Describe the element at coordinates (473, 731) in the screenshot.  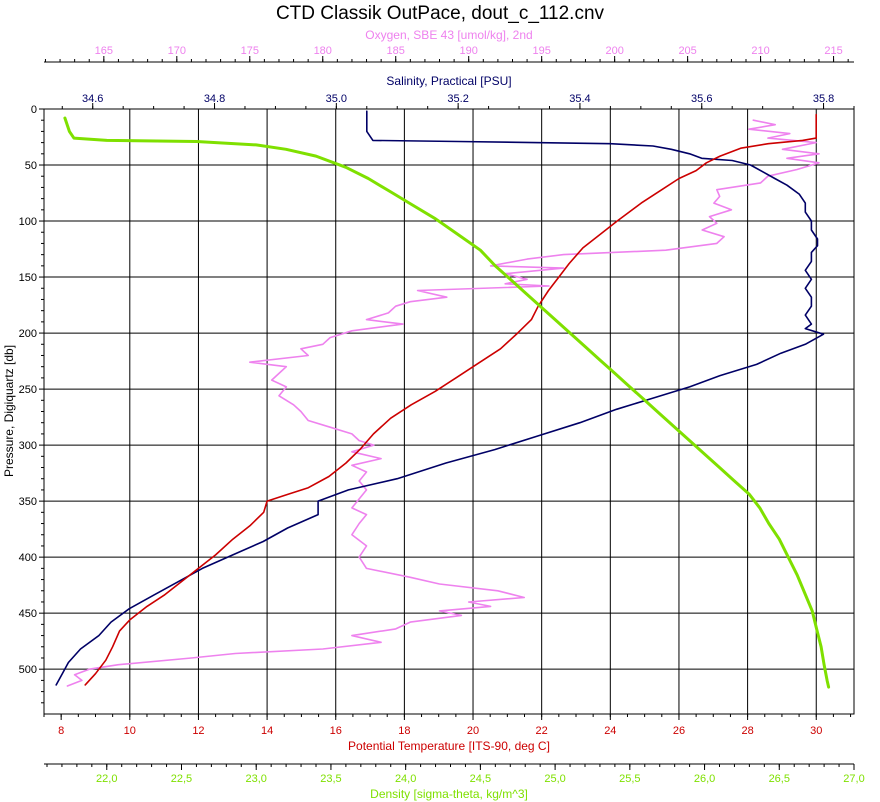
I see `temperature-tick-label: 20` at that location.